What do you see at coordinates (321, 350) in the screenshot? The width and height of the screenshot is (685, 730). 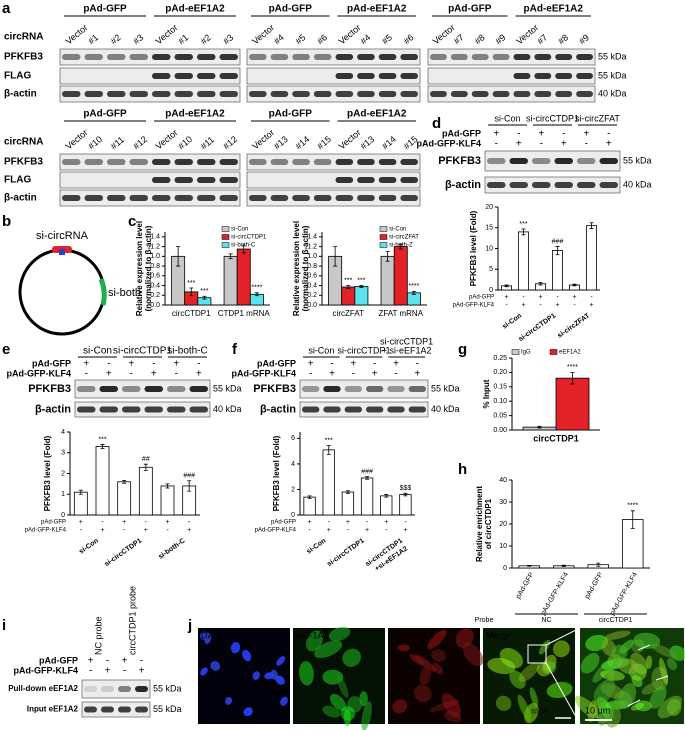 I see `group-label: si-Con` at bounding box center [321, 350].